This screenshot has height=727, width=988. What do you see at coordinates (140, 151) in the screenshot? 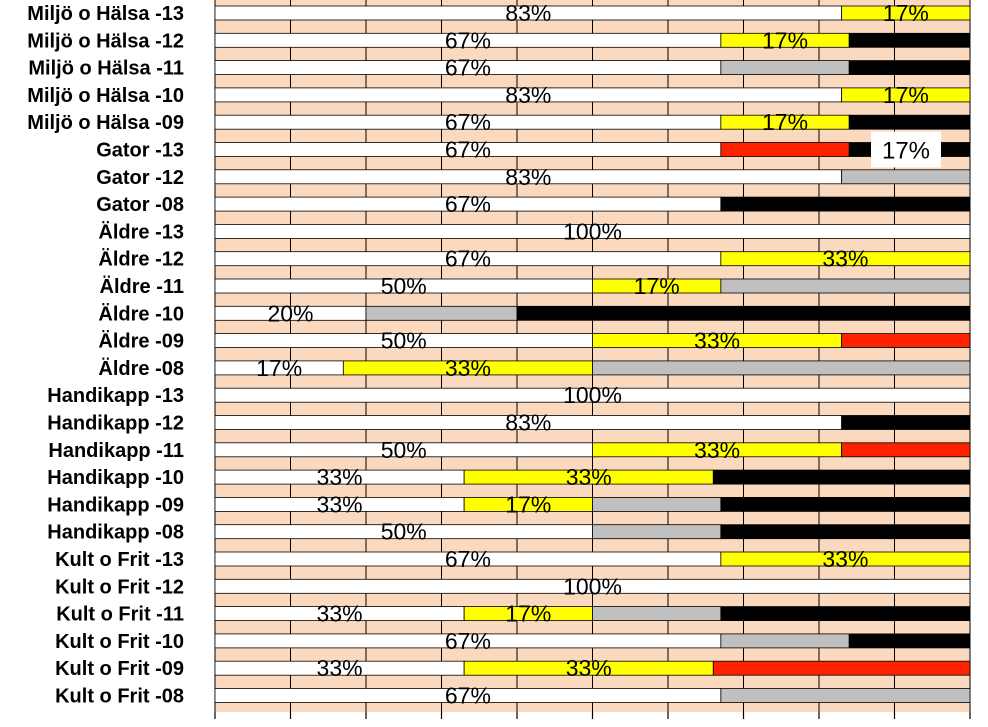
I see `category-label: Gator -13` at bounding box center [140, 151].